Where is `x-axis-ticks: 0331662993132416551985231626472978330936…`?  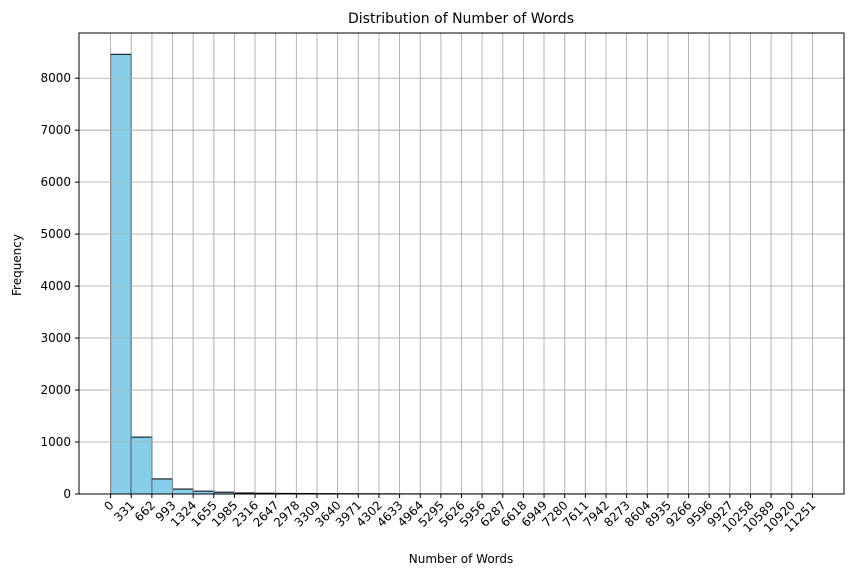 x-axis-ticks: 0331662993132416551985231626472978330936… is located at coordinates (460, 514).